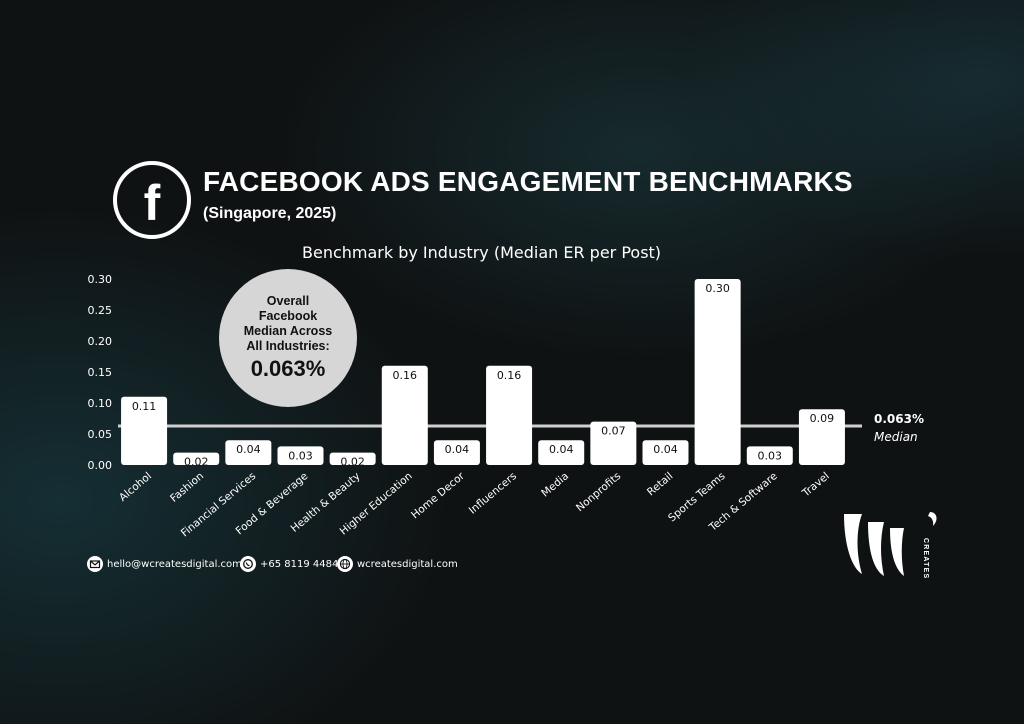 This screenshot has height=724, width=1024. Describe the element at coordinates (100, 403) in the screenshot. I see `y-tick-label: 0.10` at that location.